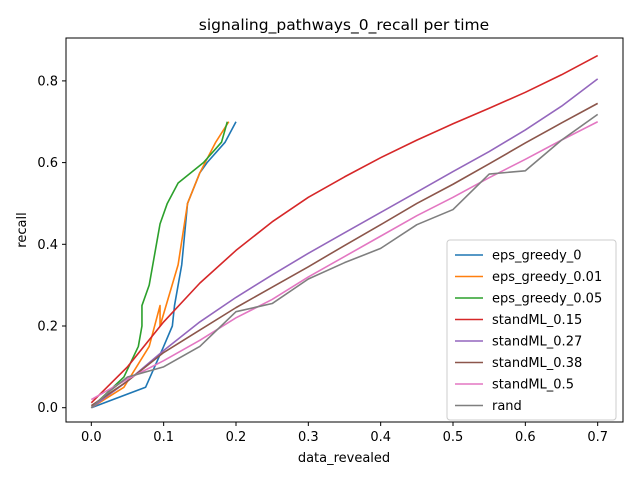  Describe the element at coordinates (537, 256) in the screenshot. I see `legend-label: eps_greedy_0` at that location.